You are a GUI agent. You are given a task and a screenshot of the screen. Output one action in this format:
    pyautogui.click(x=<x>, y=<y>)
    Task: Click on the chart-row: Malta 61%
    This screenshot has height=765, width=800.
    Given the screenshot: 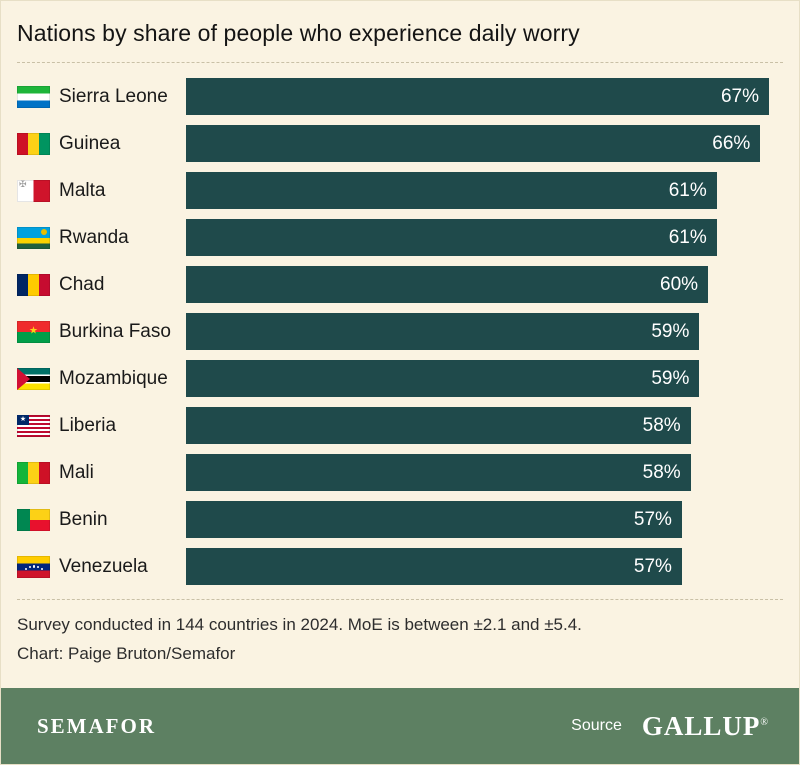 What is the action you would take?
    pyautogui.click(x=393, y=190)
    